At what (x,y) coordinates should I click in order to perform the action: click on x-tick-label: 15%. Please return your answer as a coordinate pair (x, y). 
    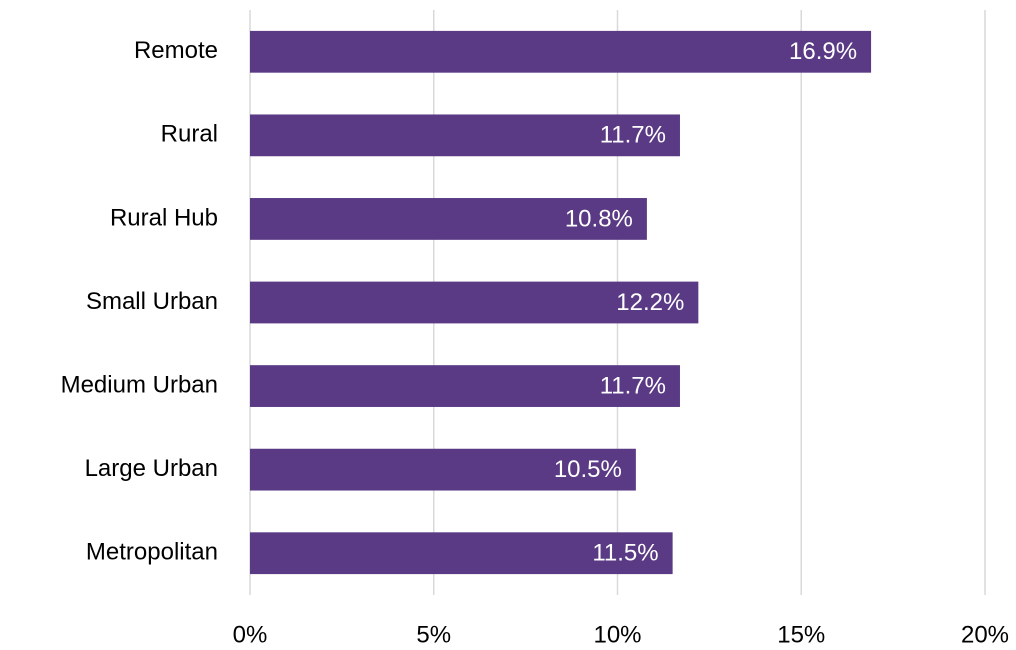
    Looking at the image, I should click on (801, 634).